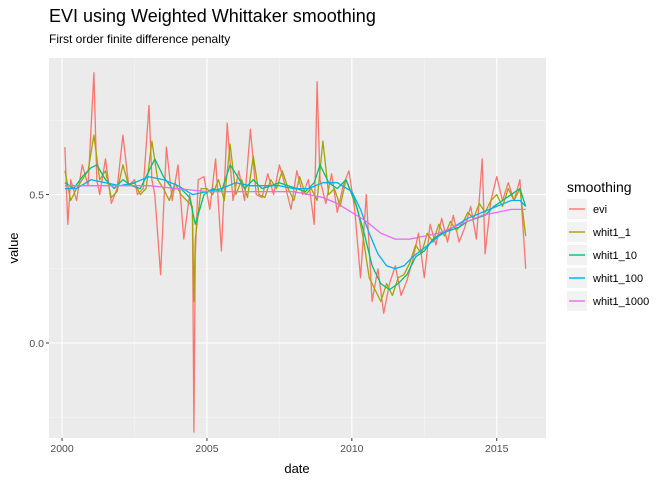 Image resolution: width=672 pixels, height=480 pixels. What do you see at coordinates (296, 468) in the screenshot?
I see `x-axis-title: date` at bounding box center [296, 468].